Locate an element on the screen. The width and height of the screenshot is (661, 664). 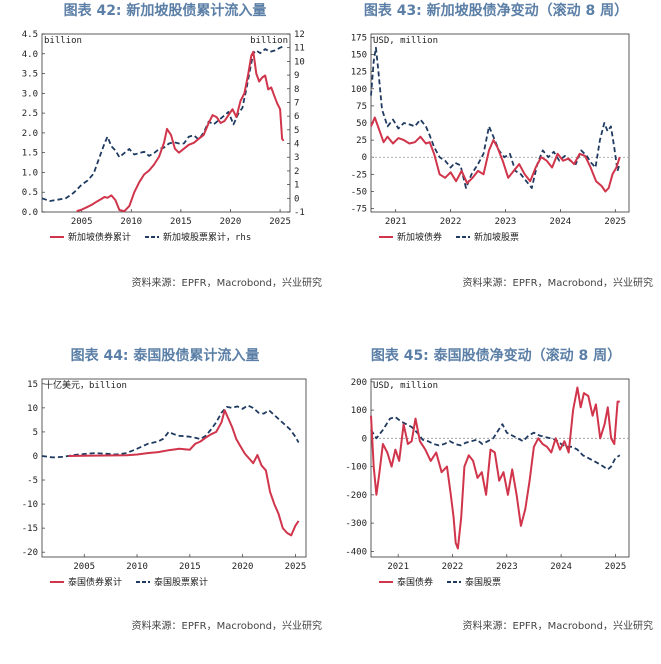
y-tick-label: 125 is located at coordinates (359, 73).